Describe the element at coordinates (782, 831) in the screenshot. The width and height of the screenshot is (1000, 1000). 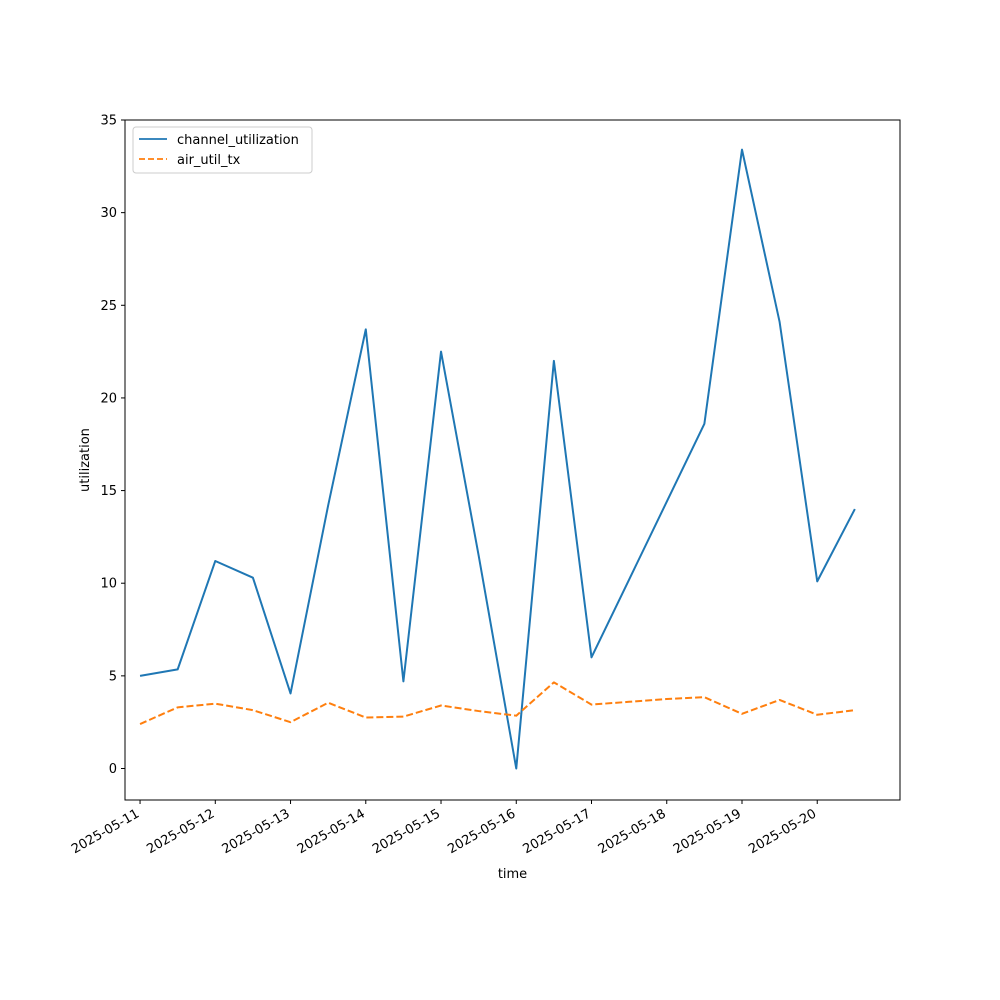
I see `x-tick-label: 2025-05-20` at that location.